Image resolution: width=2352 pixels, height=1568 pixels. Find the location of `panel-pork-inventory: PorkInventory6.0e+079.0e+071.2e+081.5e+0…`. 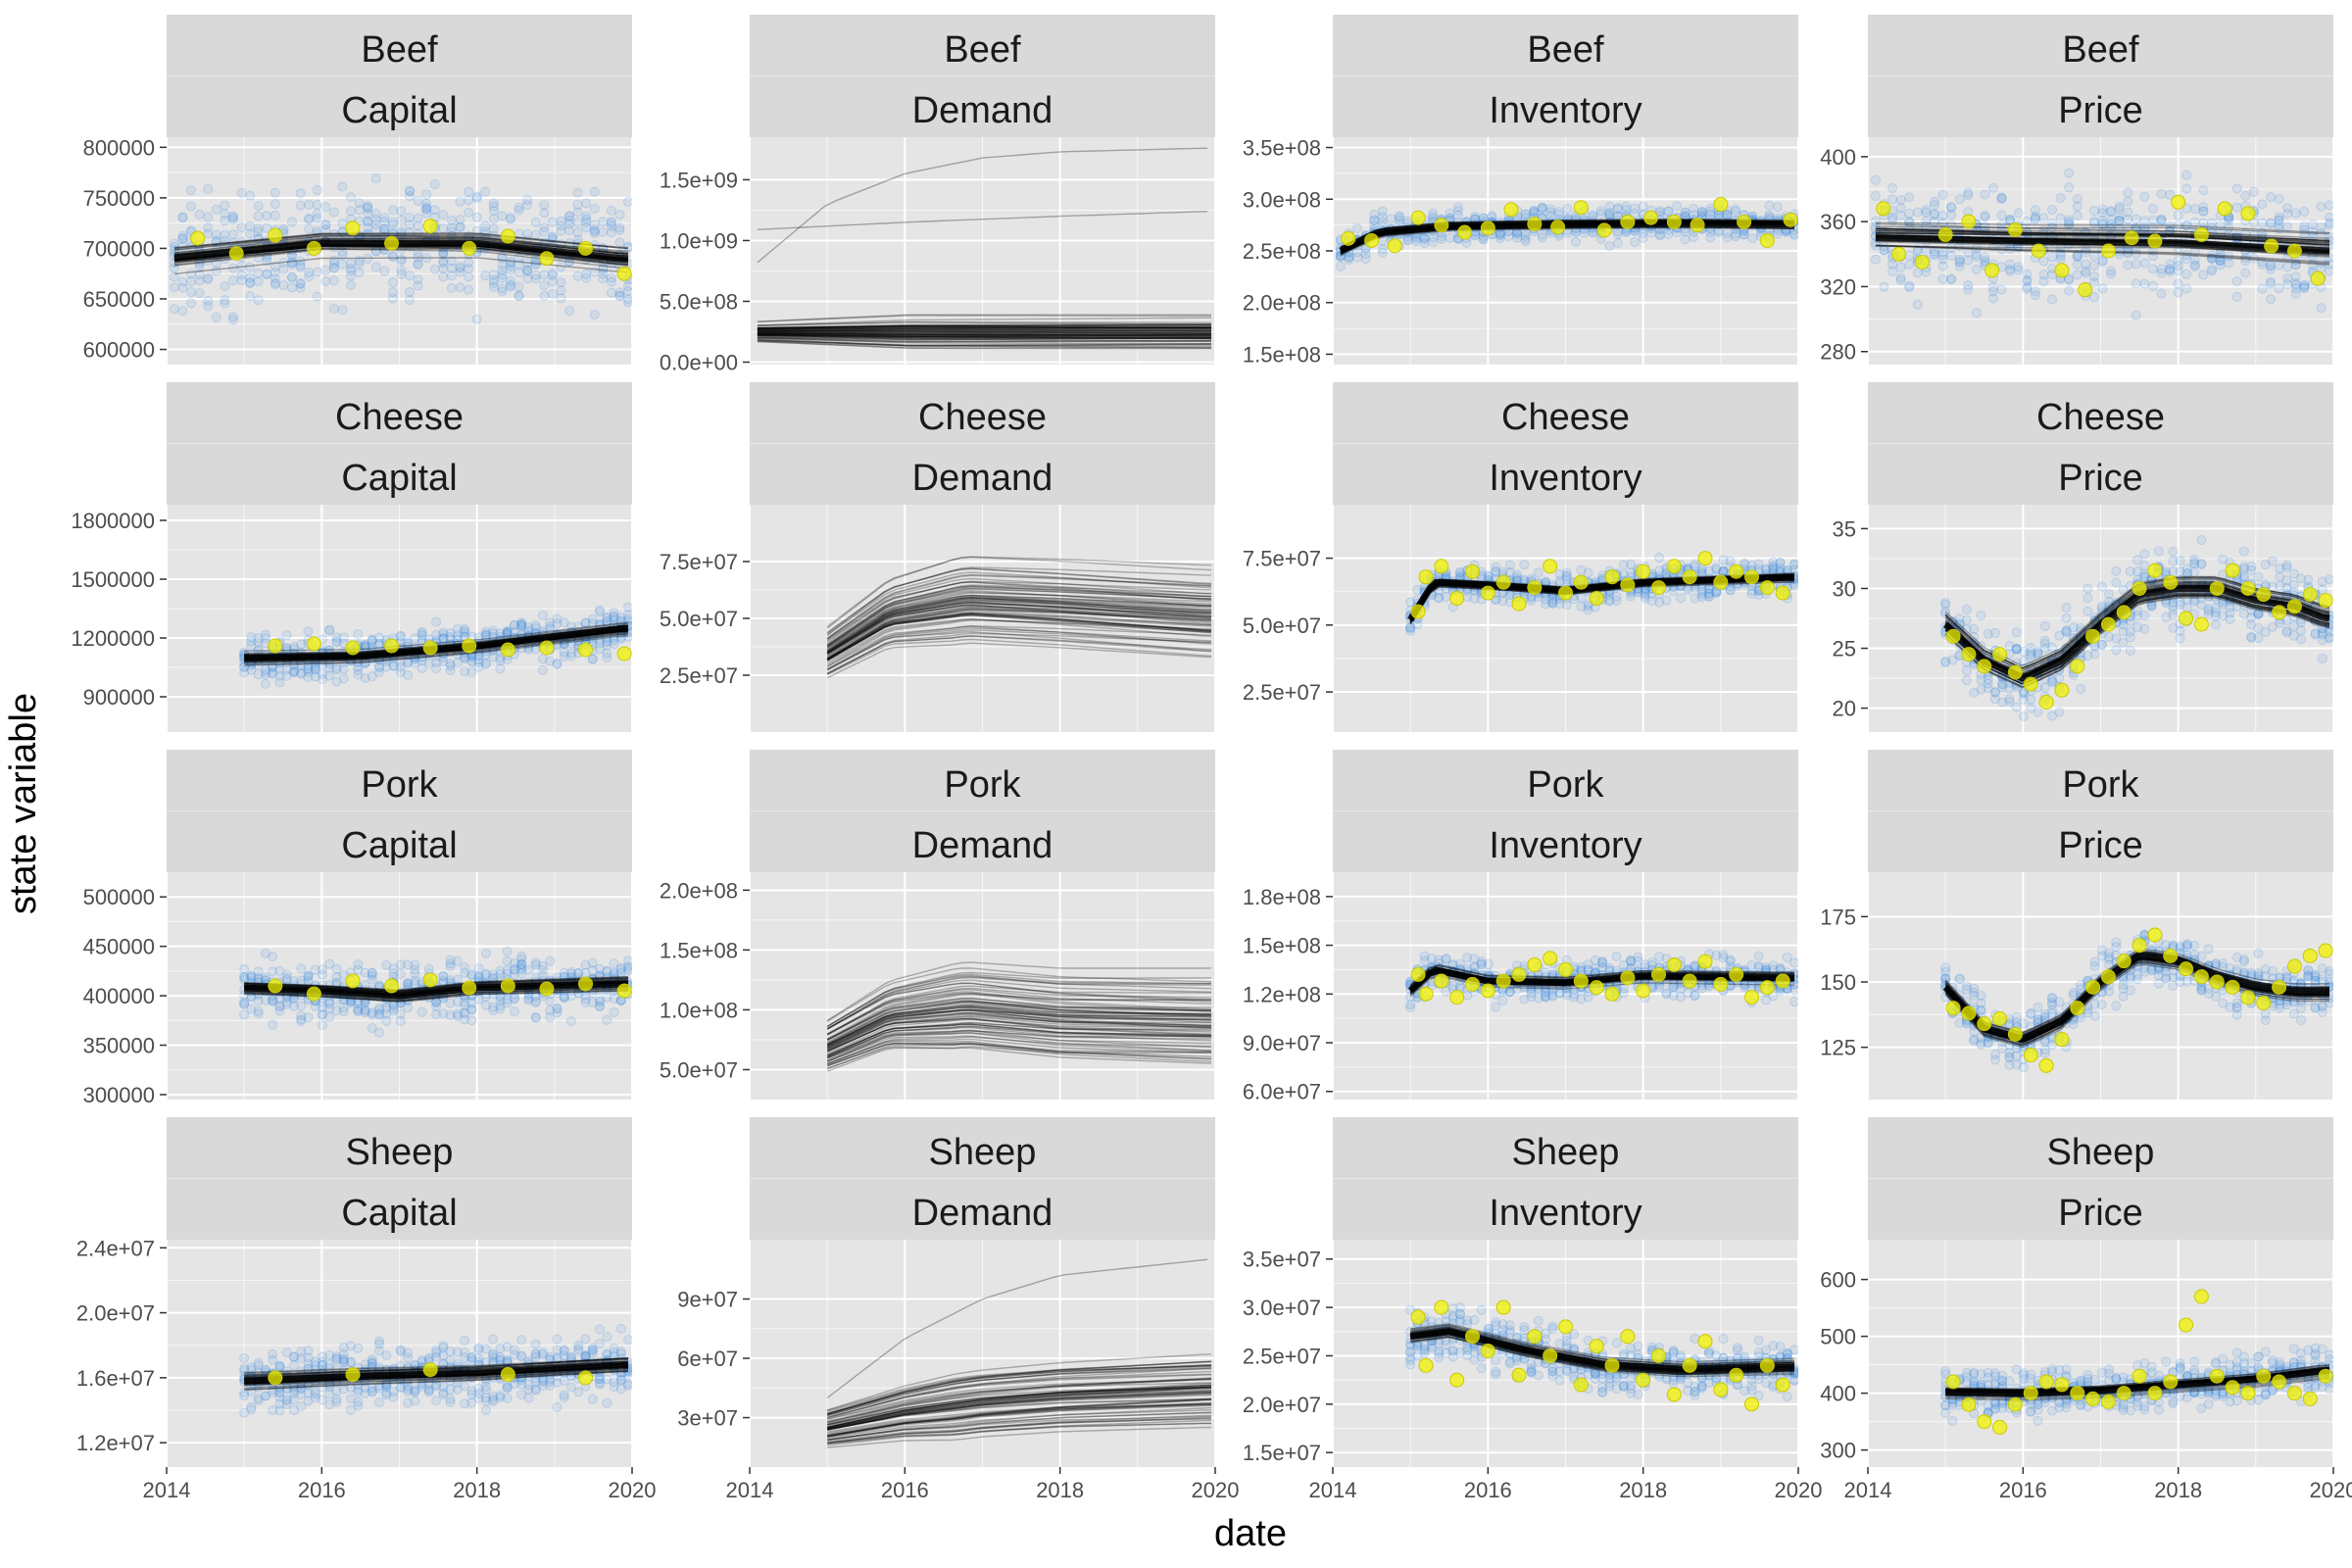

panel-pork-inventory: PorkInventory6.0e+079.0e+071.2e+081.5e+0… is located at coordinates (1521, 927).